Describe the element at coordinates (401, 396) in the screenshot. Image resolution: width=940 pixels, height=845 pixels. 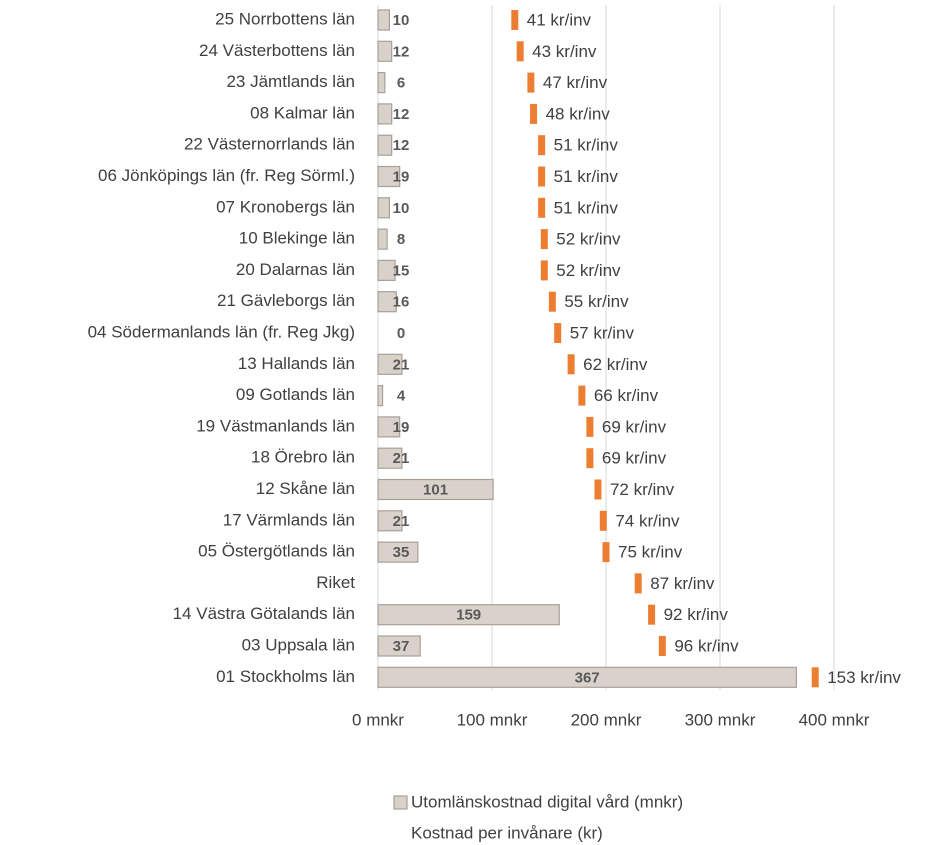
I see `bar-value-label: 4` at that location.